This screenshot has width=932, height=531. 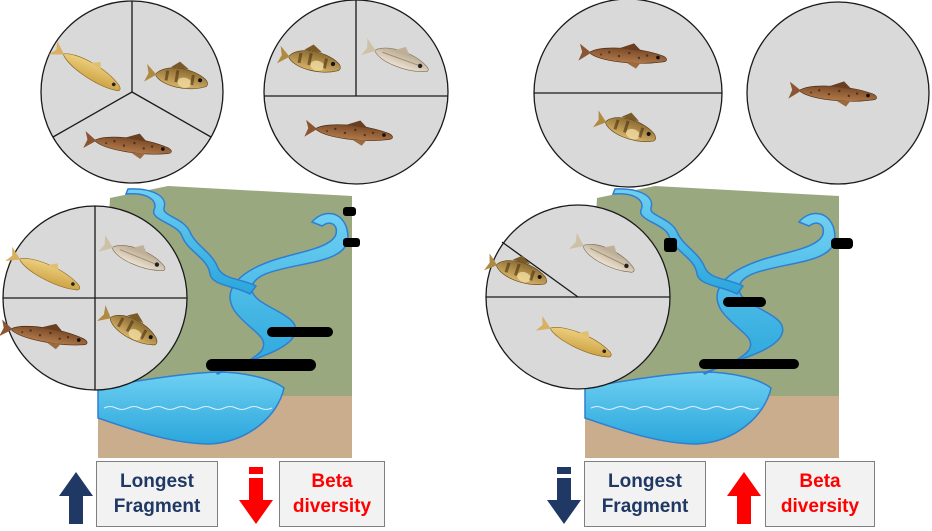 I want to click on left-fragment-increase-arrow-icon, so click(x=76, y=498).